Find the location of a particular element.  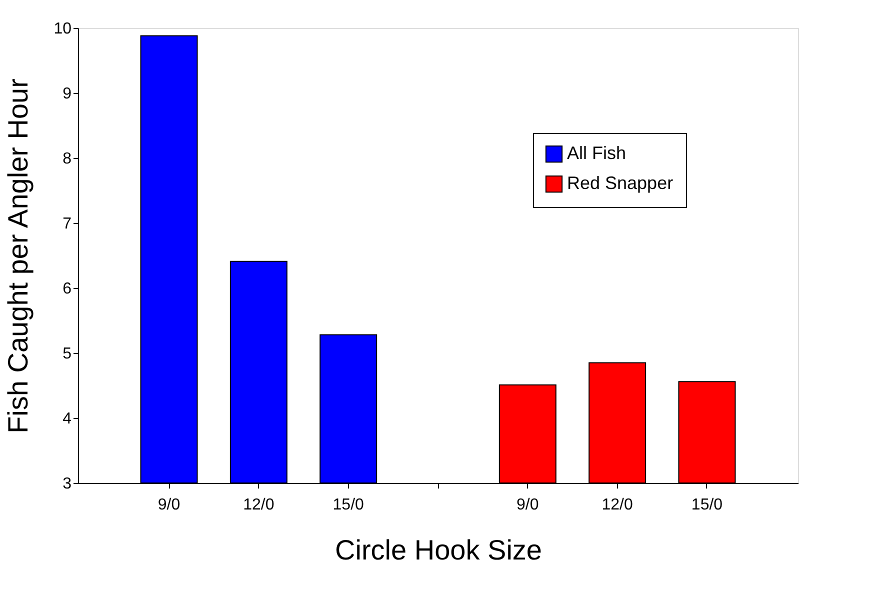

y-tick-label: 9 is located at coordinates (67, 94).